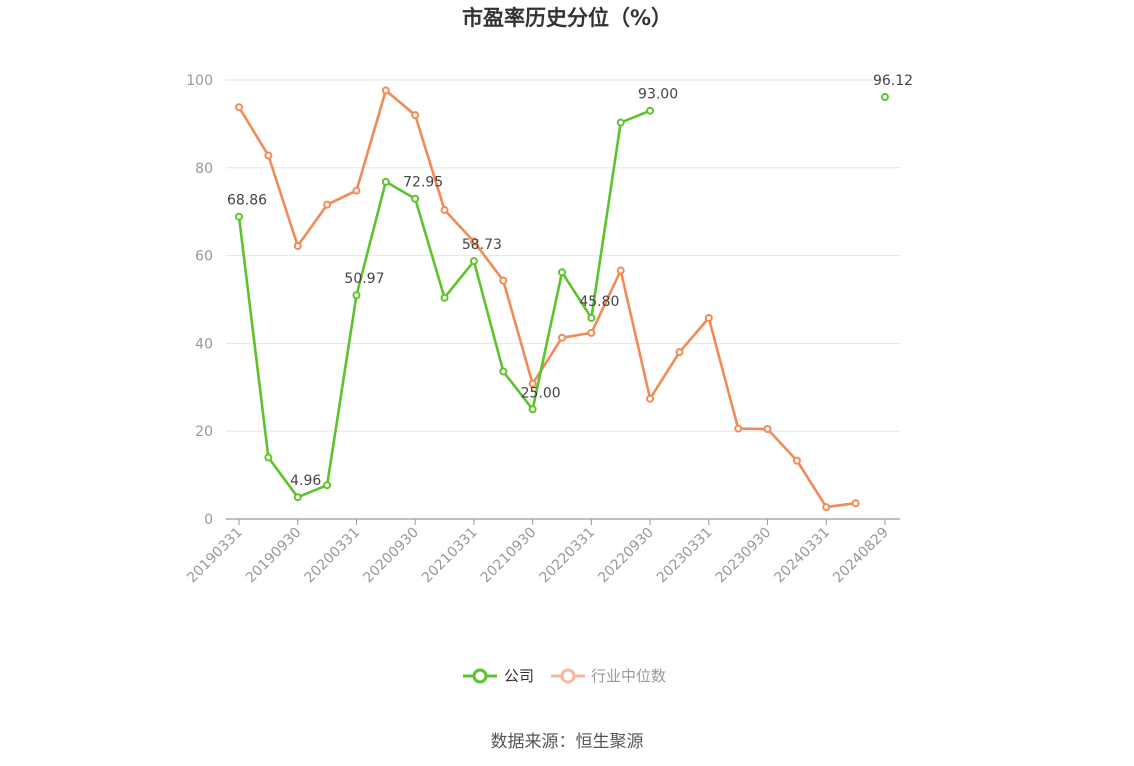  What do you see at coordinates (541, 393) in the screenshot?
I see `data-label-company: 25.00` at bounding box center [541, 393].